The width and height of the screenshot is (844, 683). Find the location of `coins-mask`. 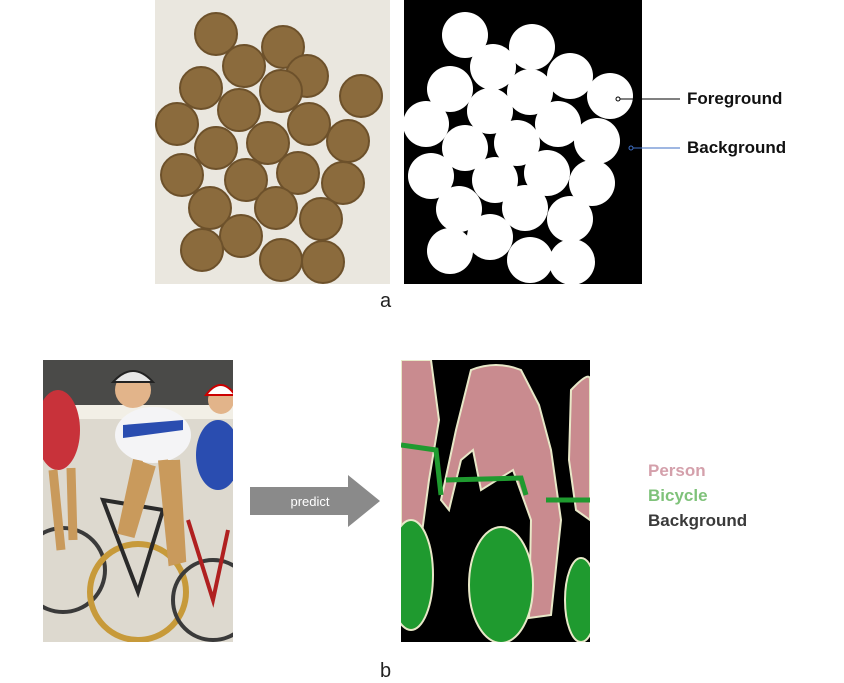

coins-mask is located at coordinates (523, 142).